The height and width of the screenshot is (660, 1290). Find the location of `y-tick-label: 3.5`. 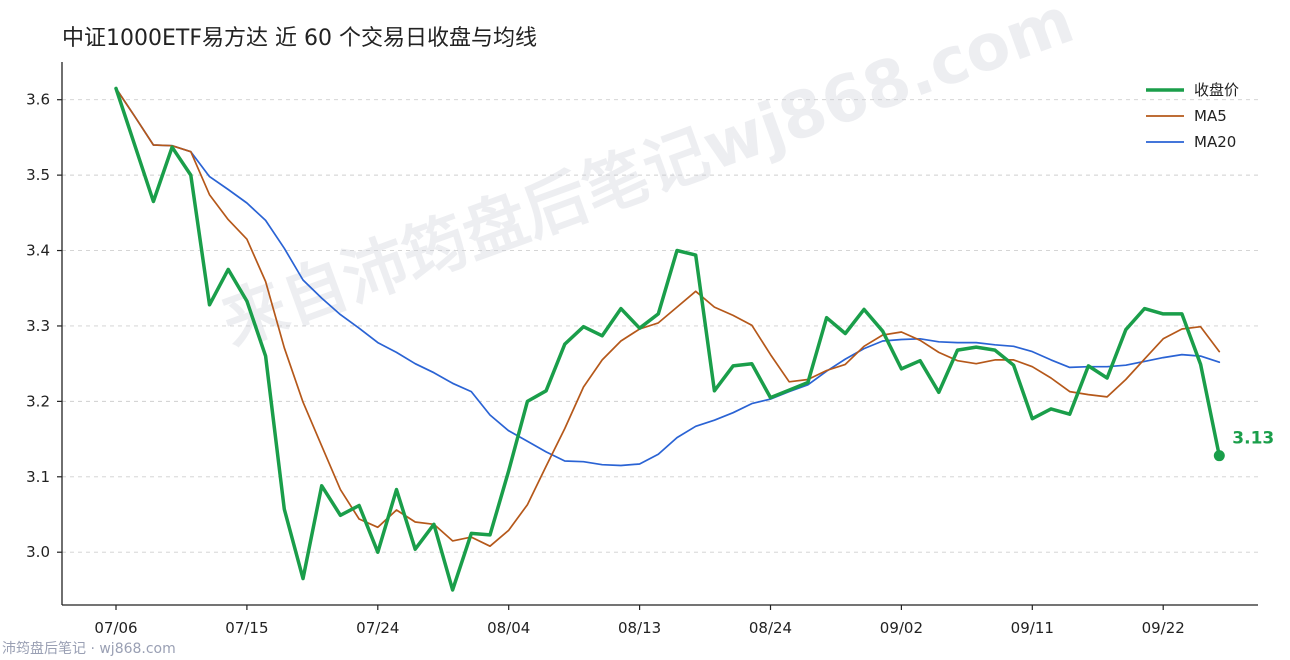

y-tick-label: 3.5 is located at coordinates (38, 175).